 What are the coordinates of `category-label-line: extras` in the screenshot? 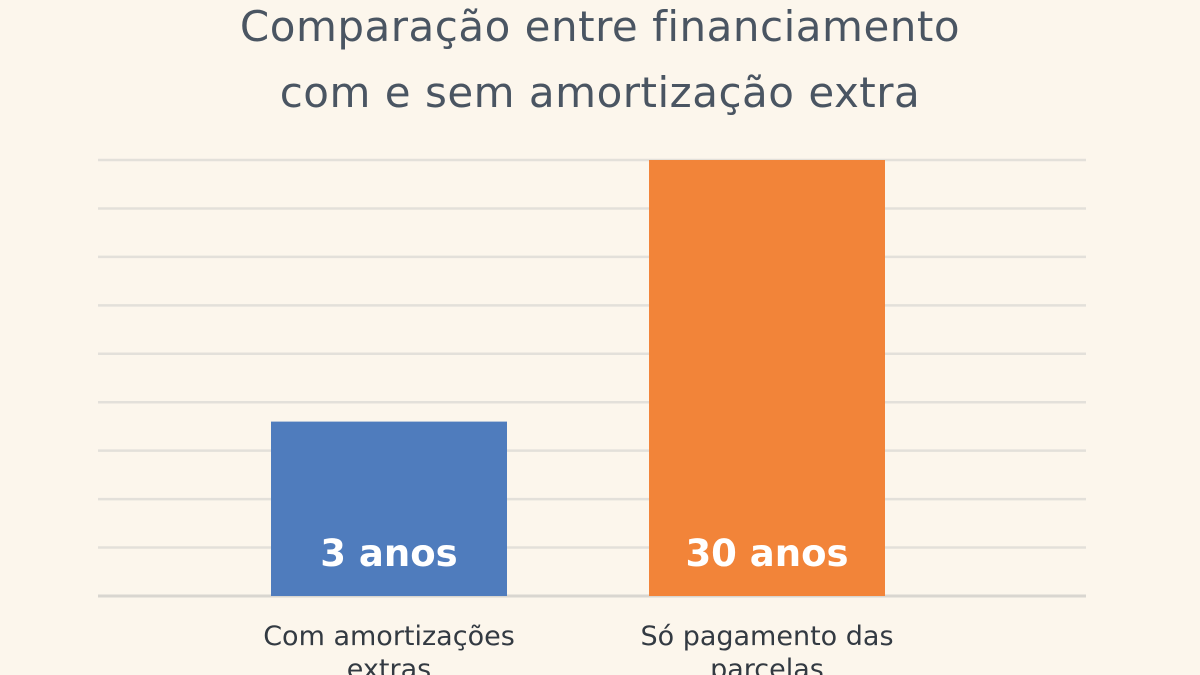 It's located at (389, 664).